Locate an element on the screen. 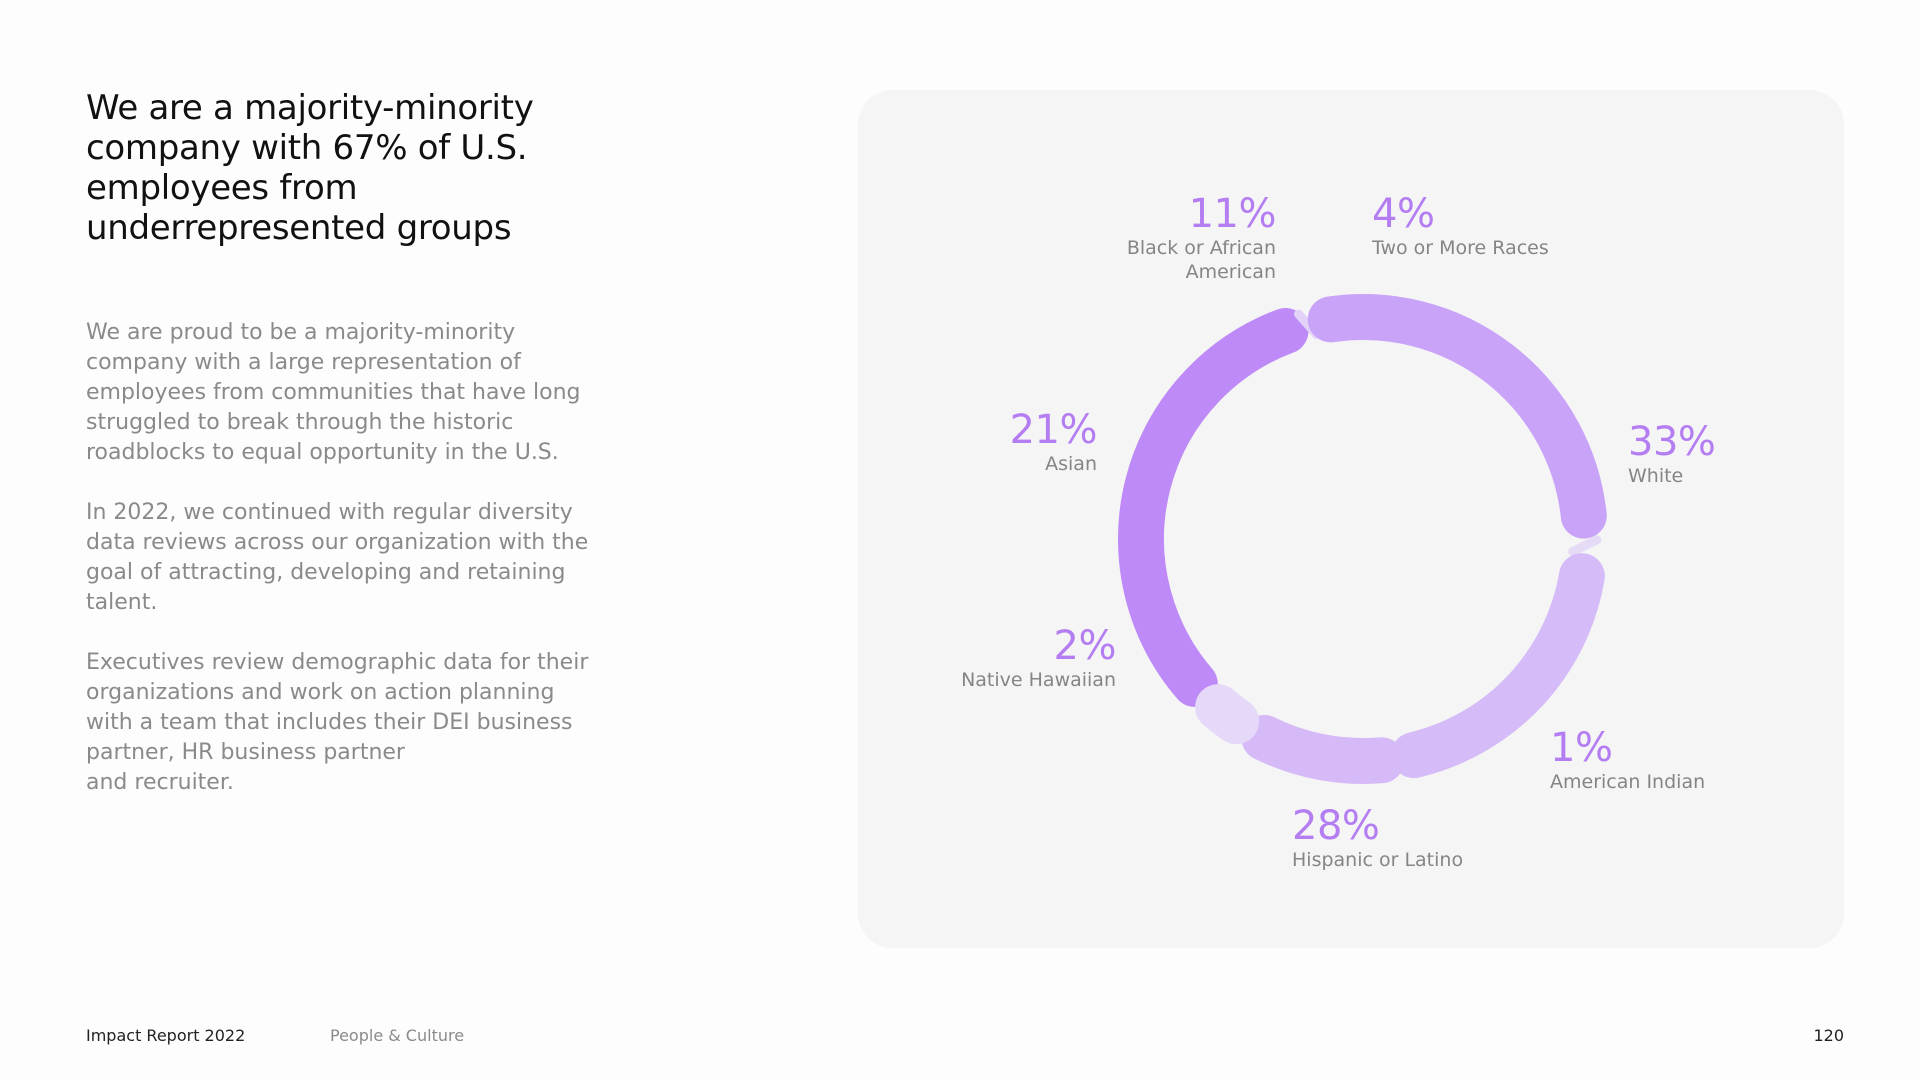  data-label-category: Asian is located at coordinates (1071, 464).